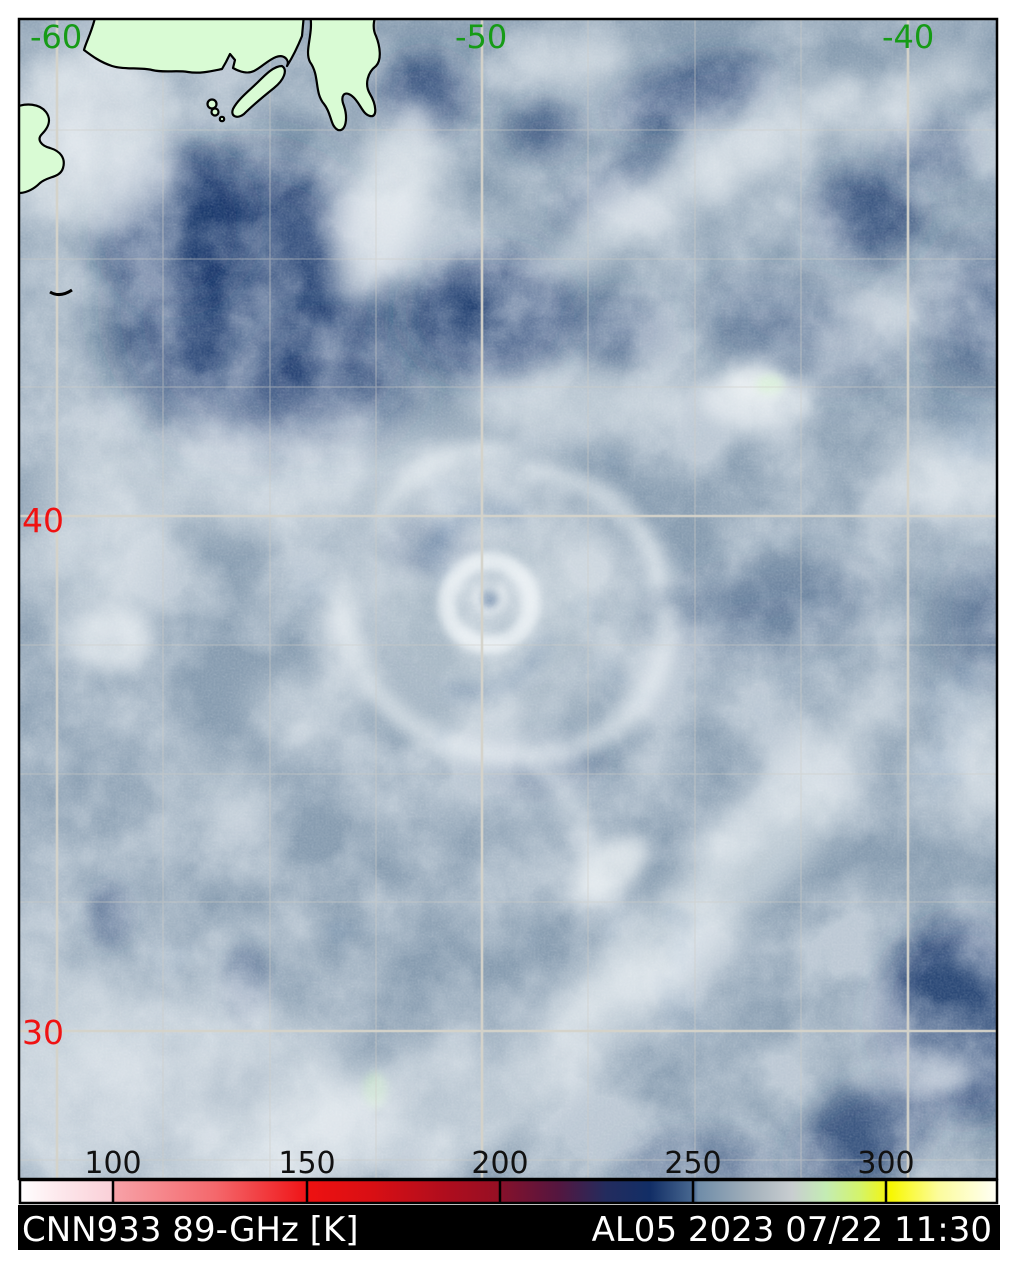 The image size is (1017, 1272). I want to click on lon-label-minus60: -60, so click(56, 37).